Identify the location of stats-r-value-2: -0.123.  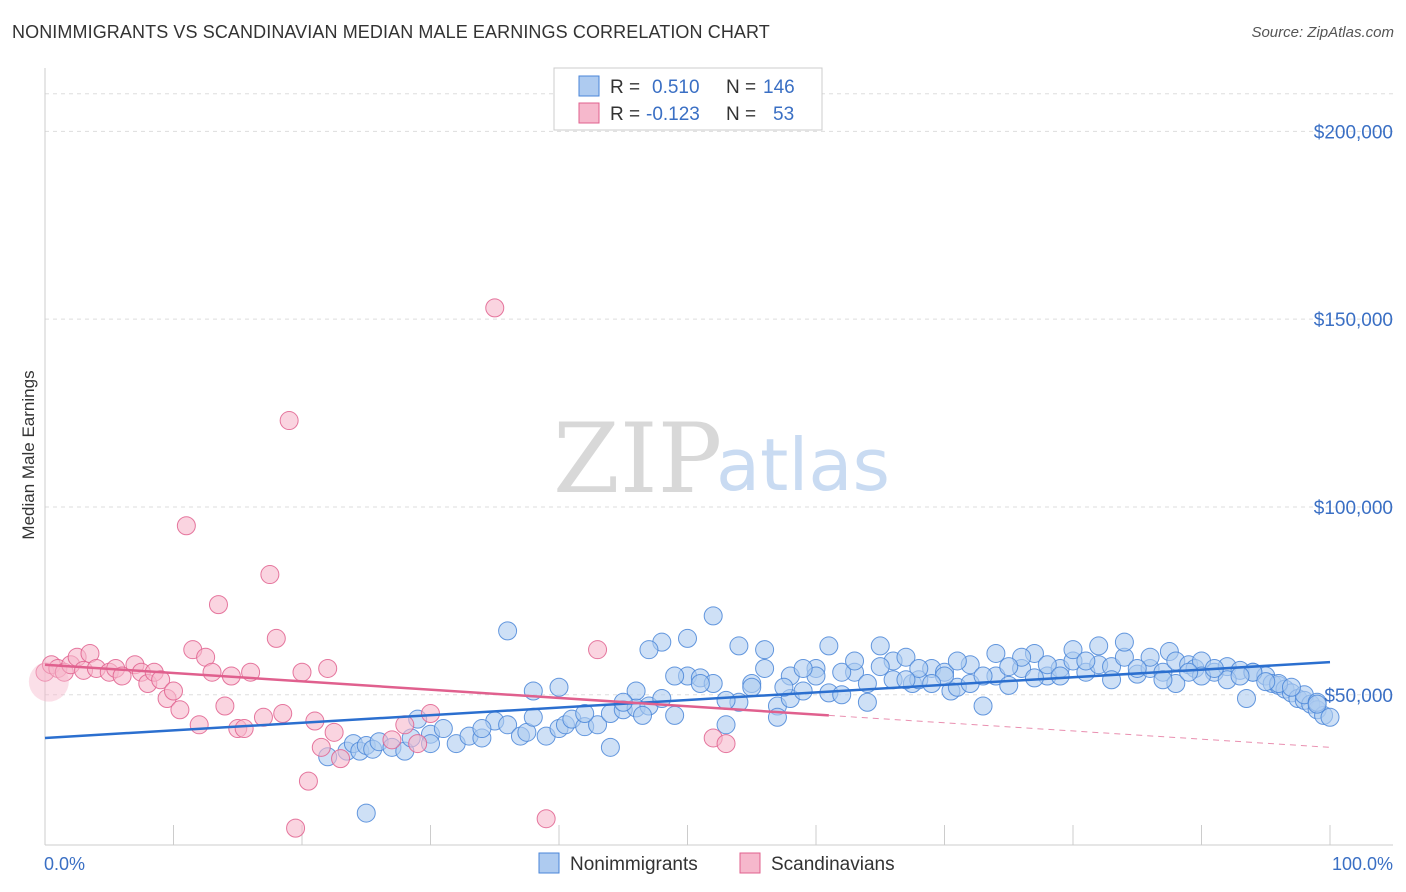
(673, 114).